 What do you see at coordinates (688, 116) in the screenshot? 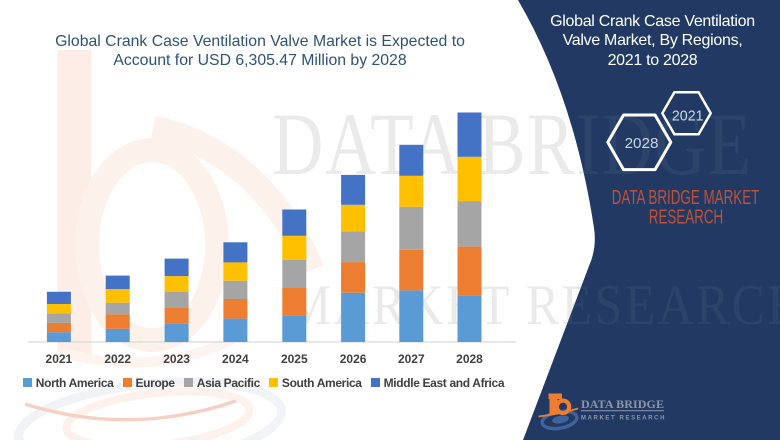
I see `svg-text: 2021` at bounding box center [688, 116].